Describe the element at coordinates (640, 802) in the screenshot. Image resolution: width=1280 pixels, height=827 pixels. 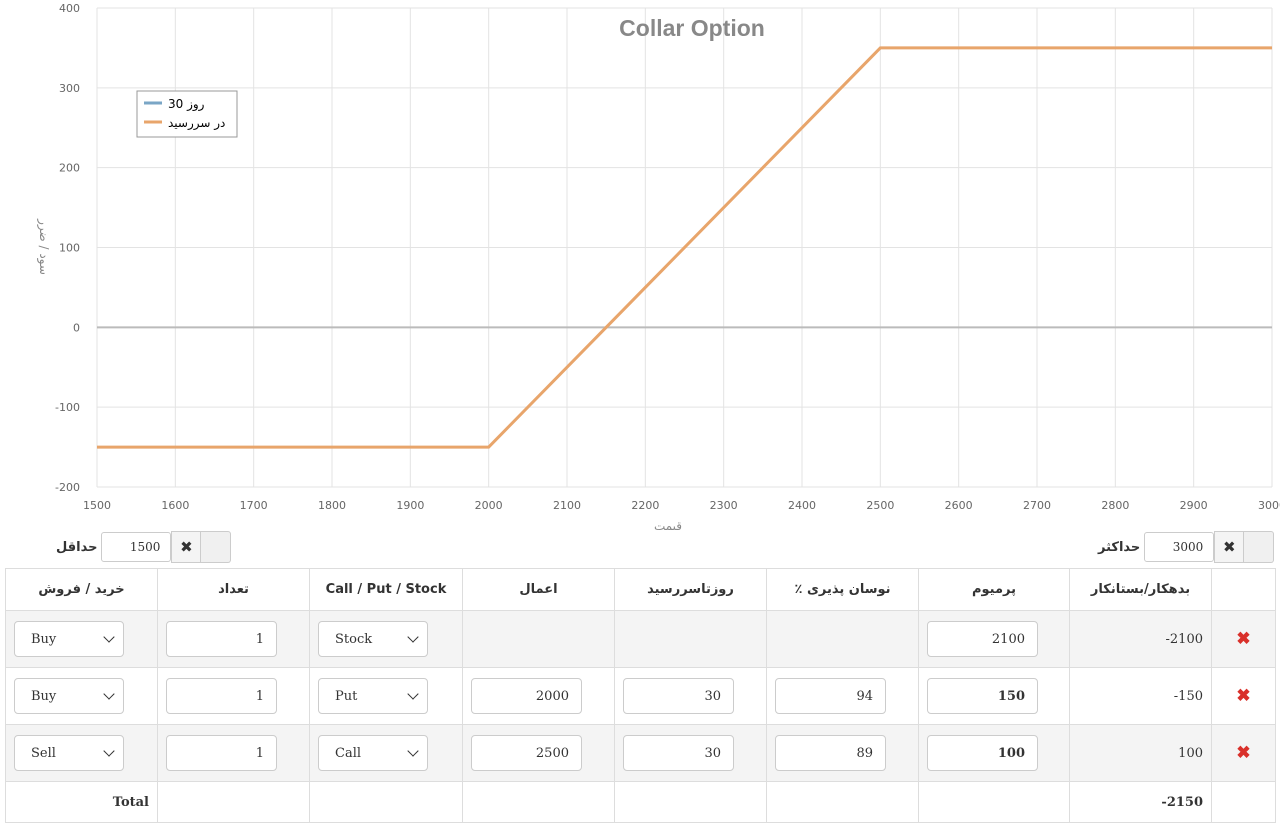
I see `total-row: Total -2150` at that location.